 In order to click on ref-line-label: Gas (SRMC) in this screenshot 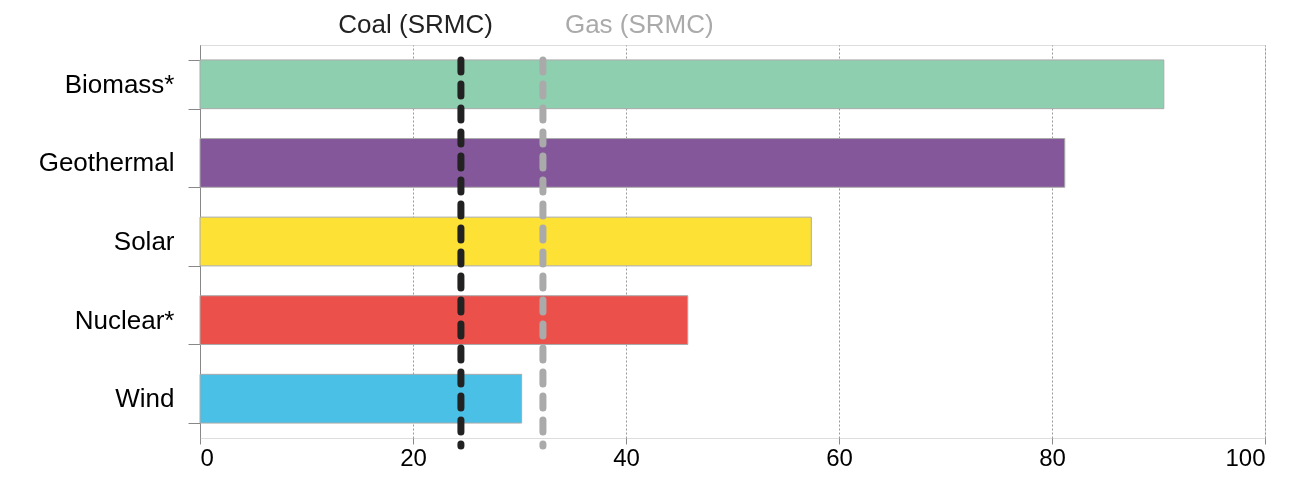, I will do `click(639, 24)`.